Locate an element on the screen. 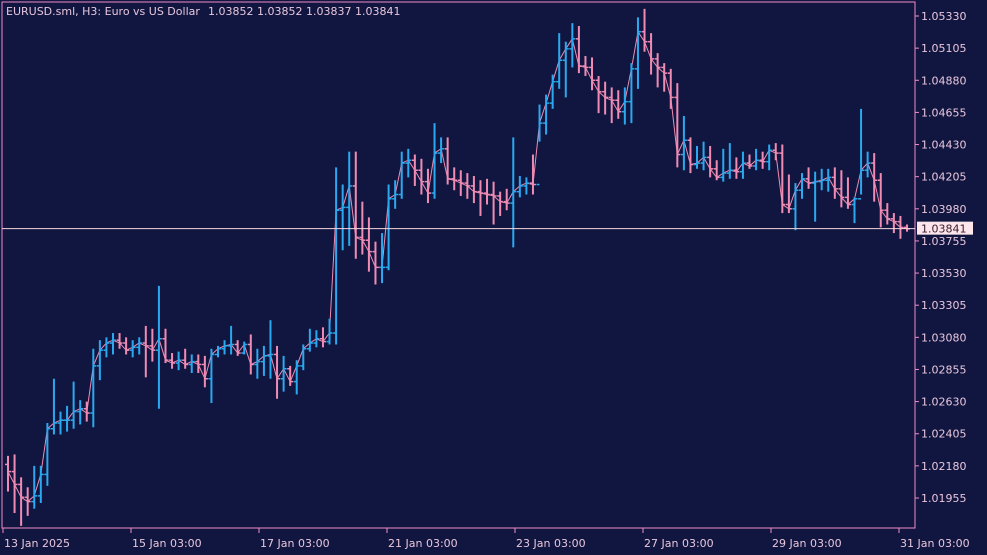 The image size is (987, 555). x-tick-label: 15 Jan 03:00 is located at coordinates (167, 543).